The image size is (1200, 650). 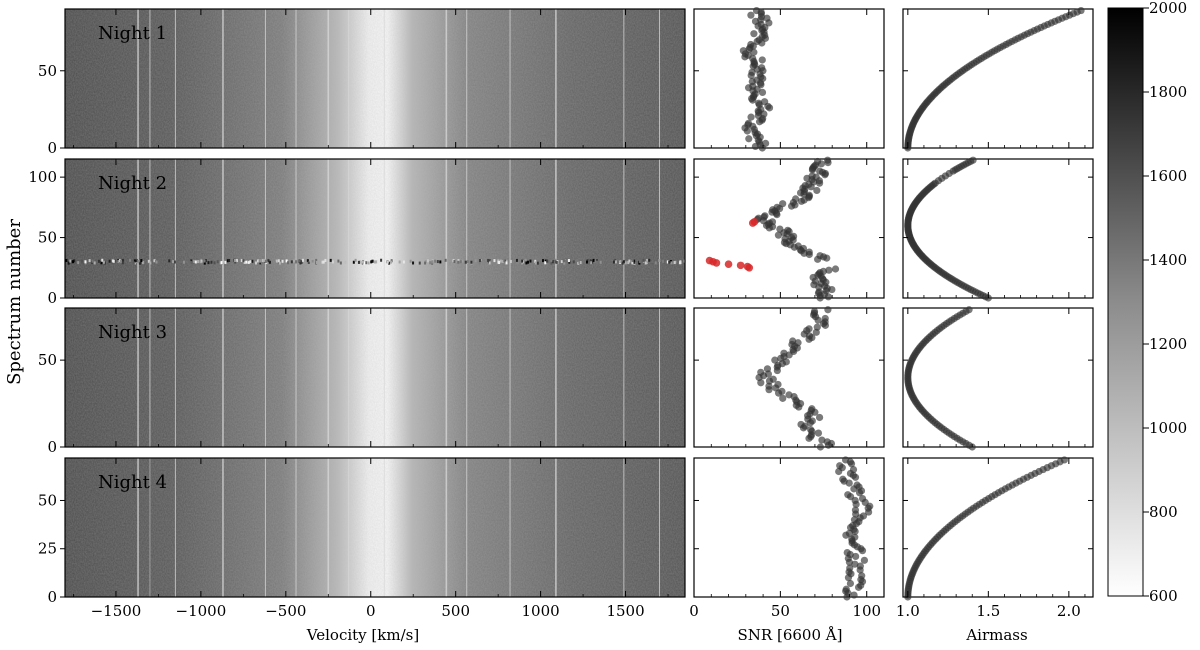 I want to click on velocity-tick-label: −1500, so click(x=116, y=611).